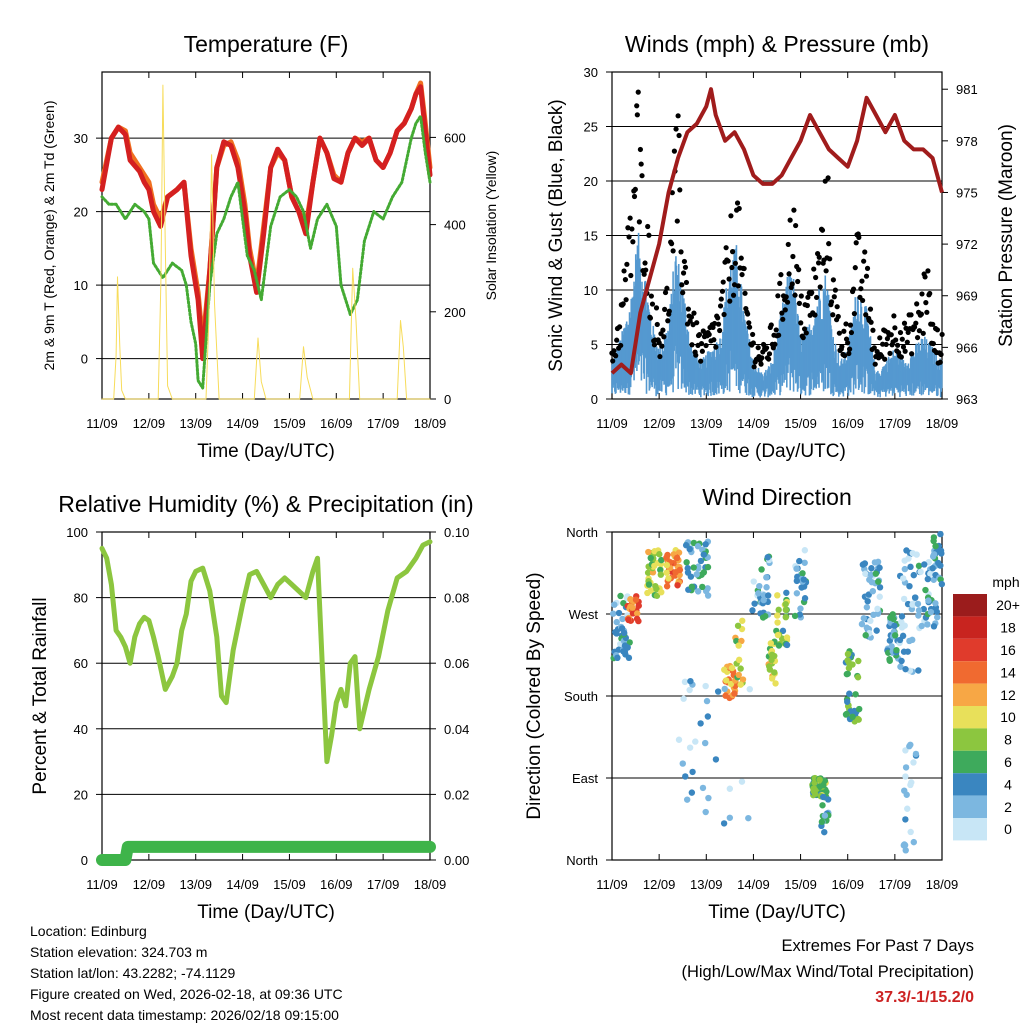 The image size is (1024, 1026). What do you see at coordinates (456, 532) in the screenshot?
I see `y2-tick-label: 0.10` at bounding box center [456, 532].